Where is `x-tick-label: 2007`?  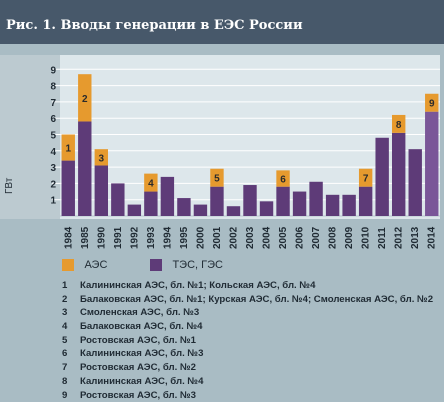 x-tick-label: 2007 is located at coordinates (316, 237).